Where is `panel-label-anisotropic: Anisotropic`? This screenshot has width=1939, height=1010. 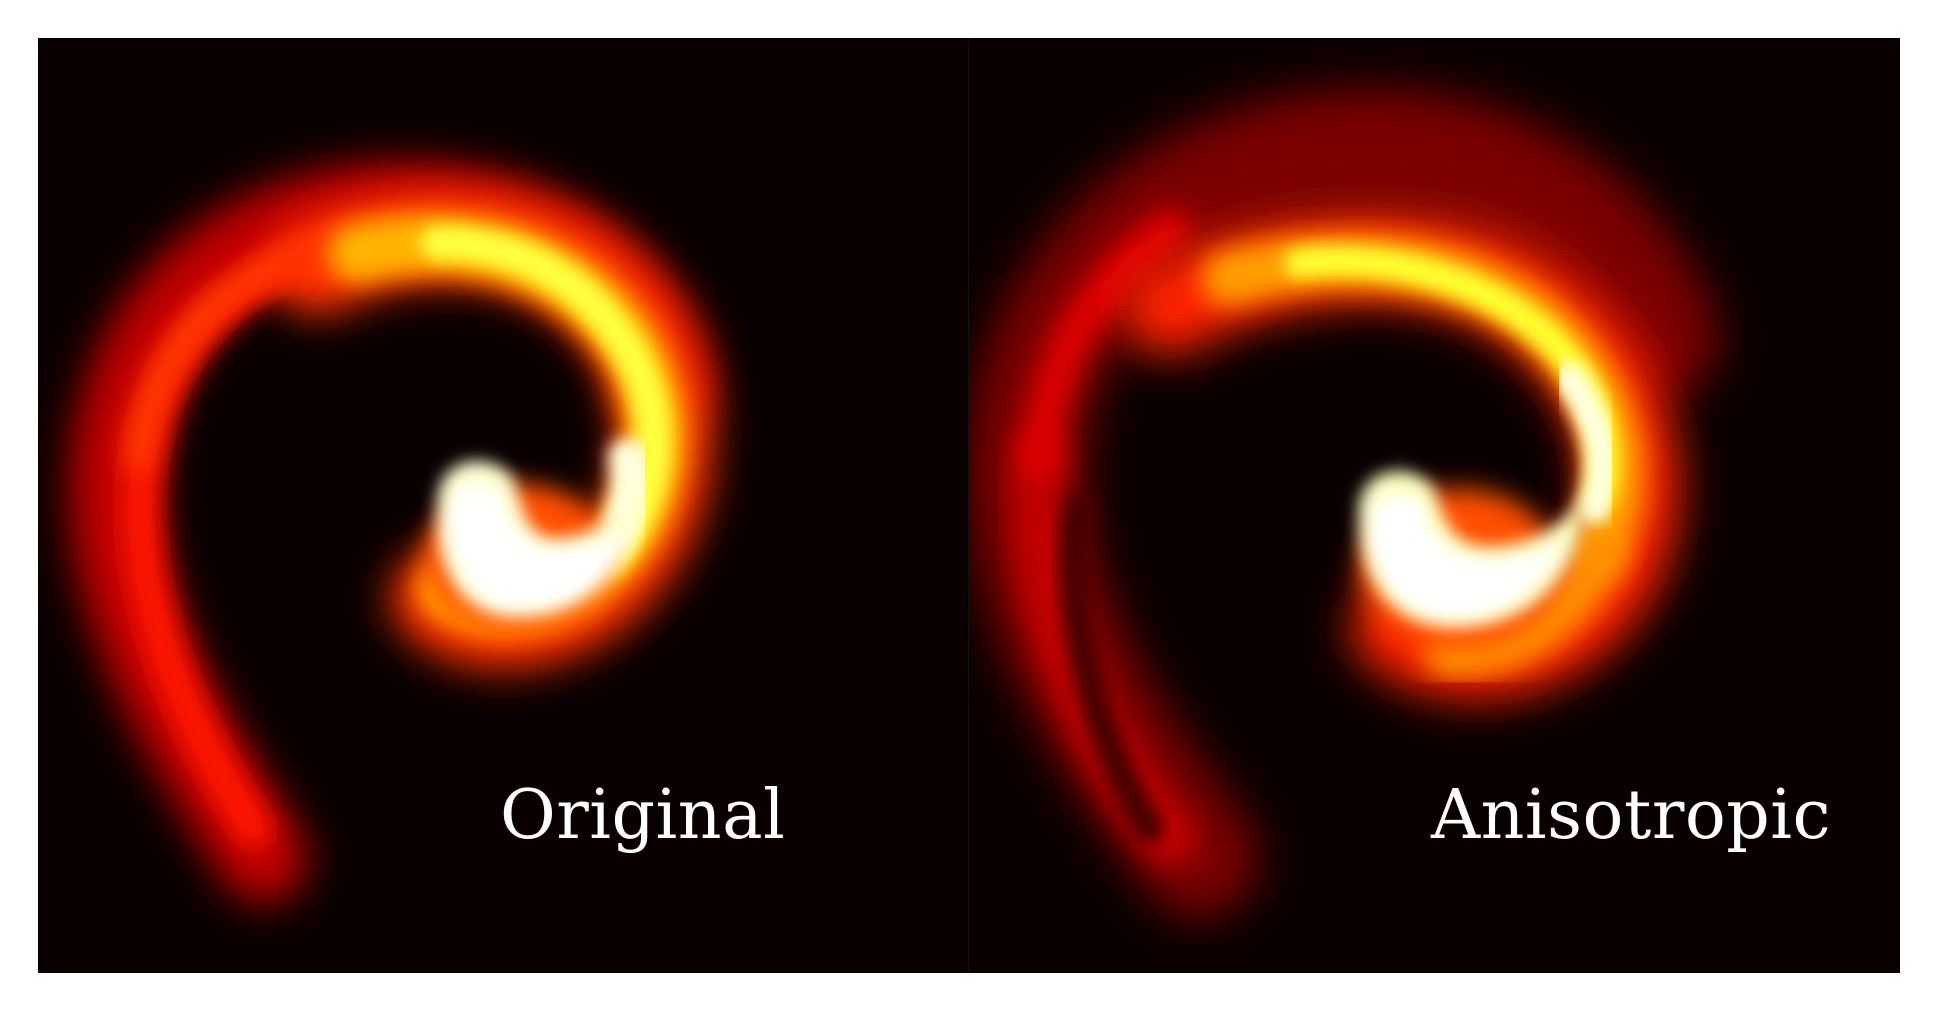
panel-label-anisotropic: Anisotropic is located at coordinates (1631, 815).